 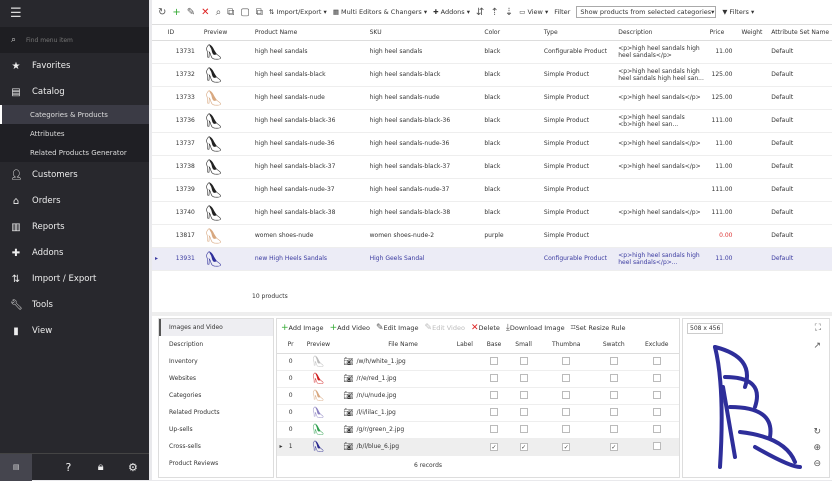 I want to click on edit-icon: ✎, so click(x=191, y=12).